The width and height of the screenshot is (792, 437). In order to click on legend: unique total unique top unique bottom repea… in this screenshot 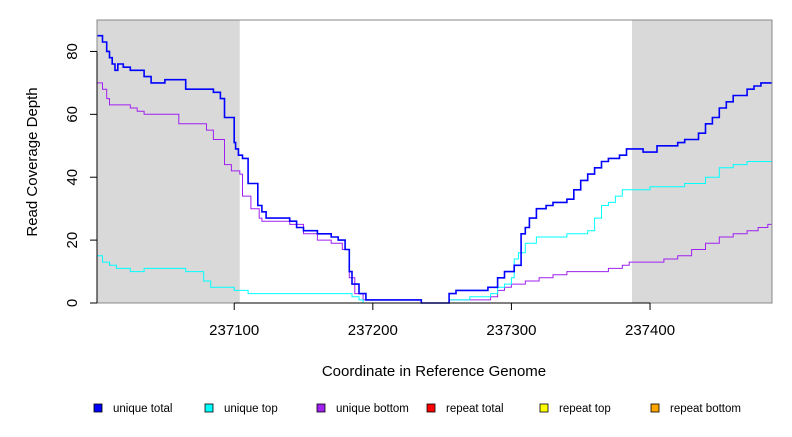, I will do `click(417, 409)`.